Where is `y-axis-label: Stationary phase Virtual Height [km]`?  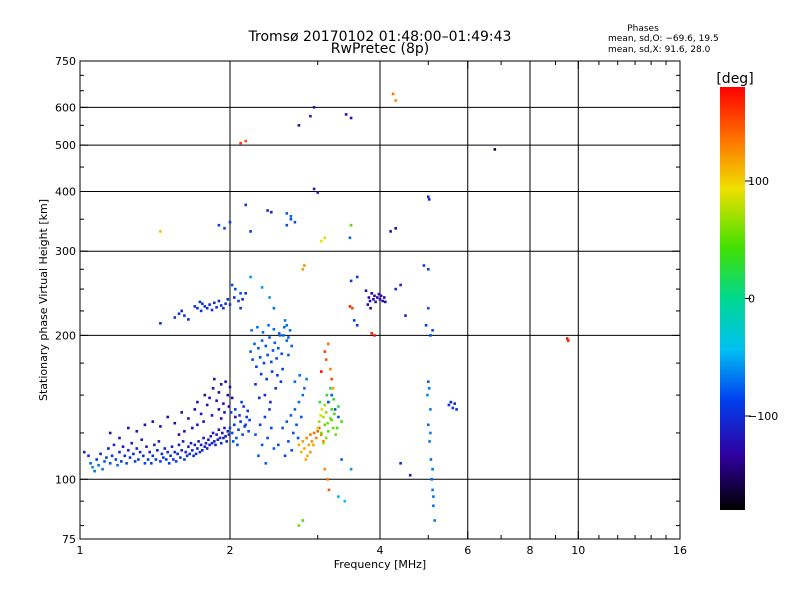 y-axis-label: Stationary phase Virtual Height [km] is located at coordinates (43, 300).